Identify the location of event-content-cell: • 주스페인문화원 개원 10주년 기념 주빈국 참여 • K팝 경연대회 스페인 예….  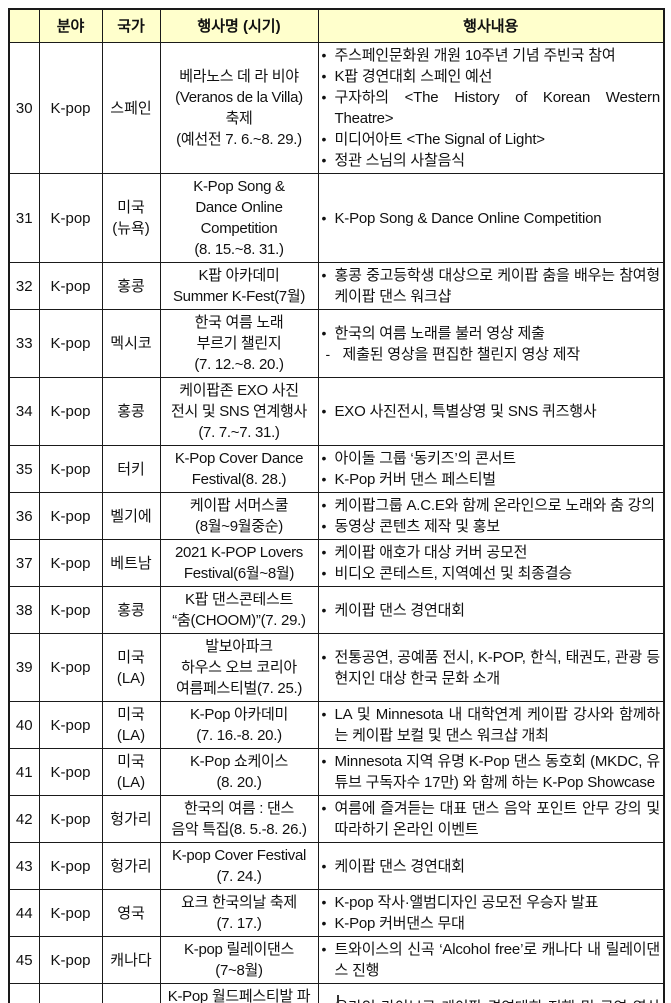
(491, 108).